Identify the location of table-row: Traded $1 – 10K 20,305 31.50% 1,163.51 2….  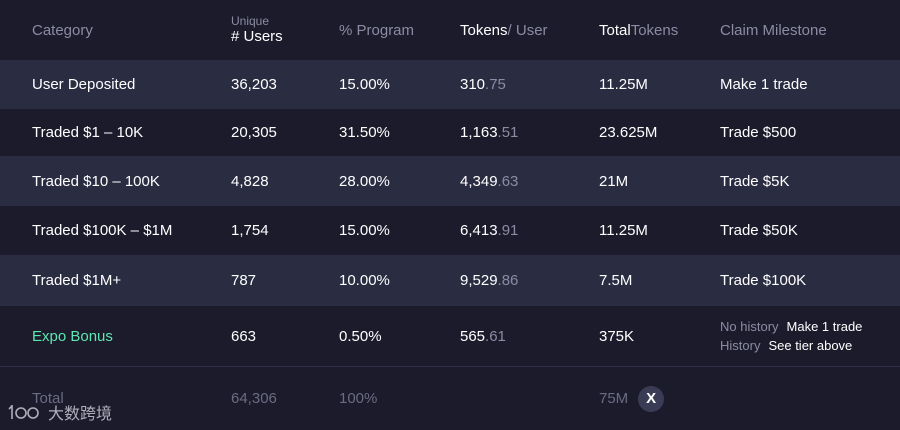
(450, 132).